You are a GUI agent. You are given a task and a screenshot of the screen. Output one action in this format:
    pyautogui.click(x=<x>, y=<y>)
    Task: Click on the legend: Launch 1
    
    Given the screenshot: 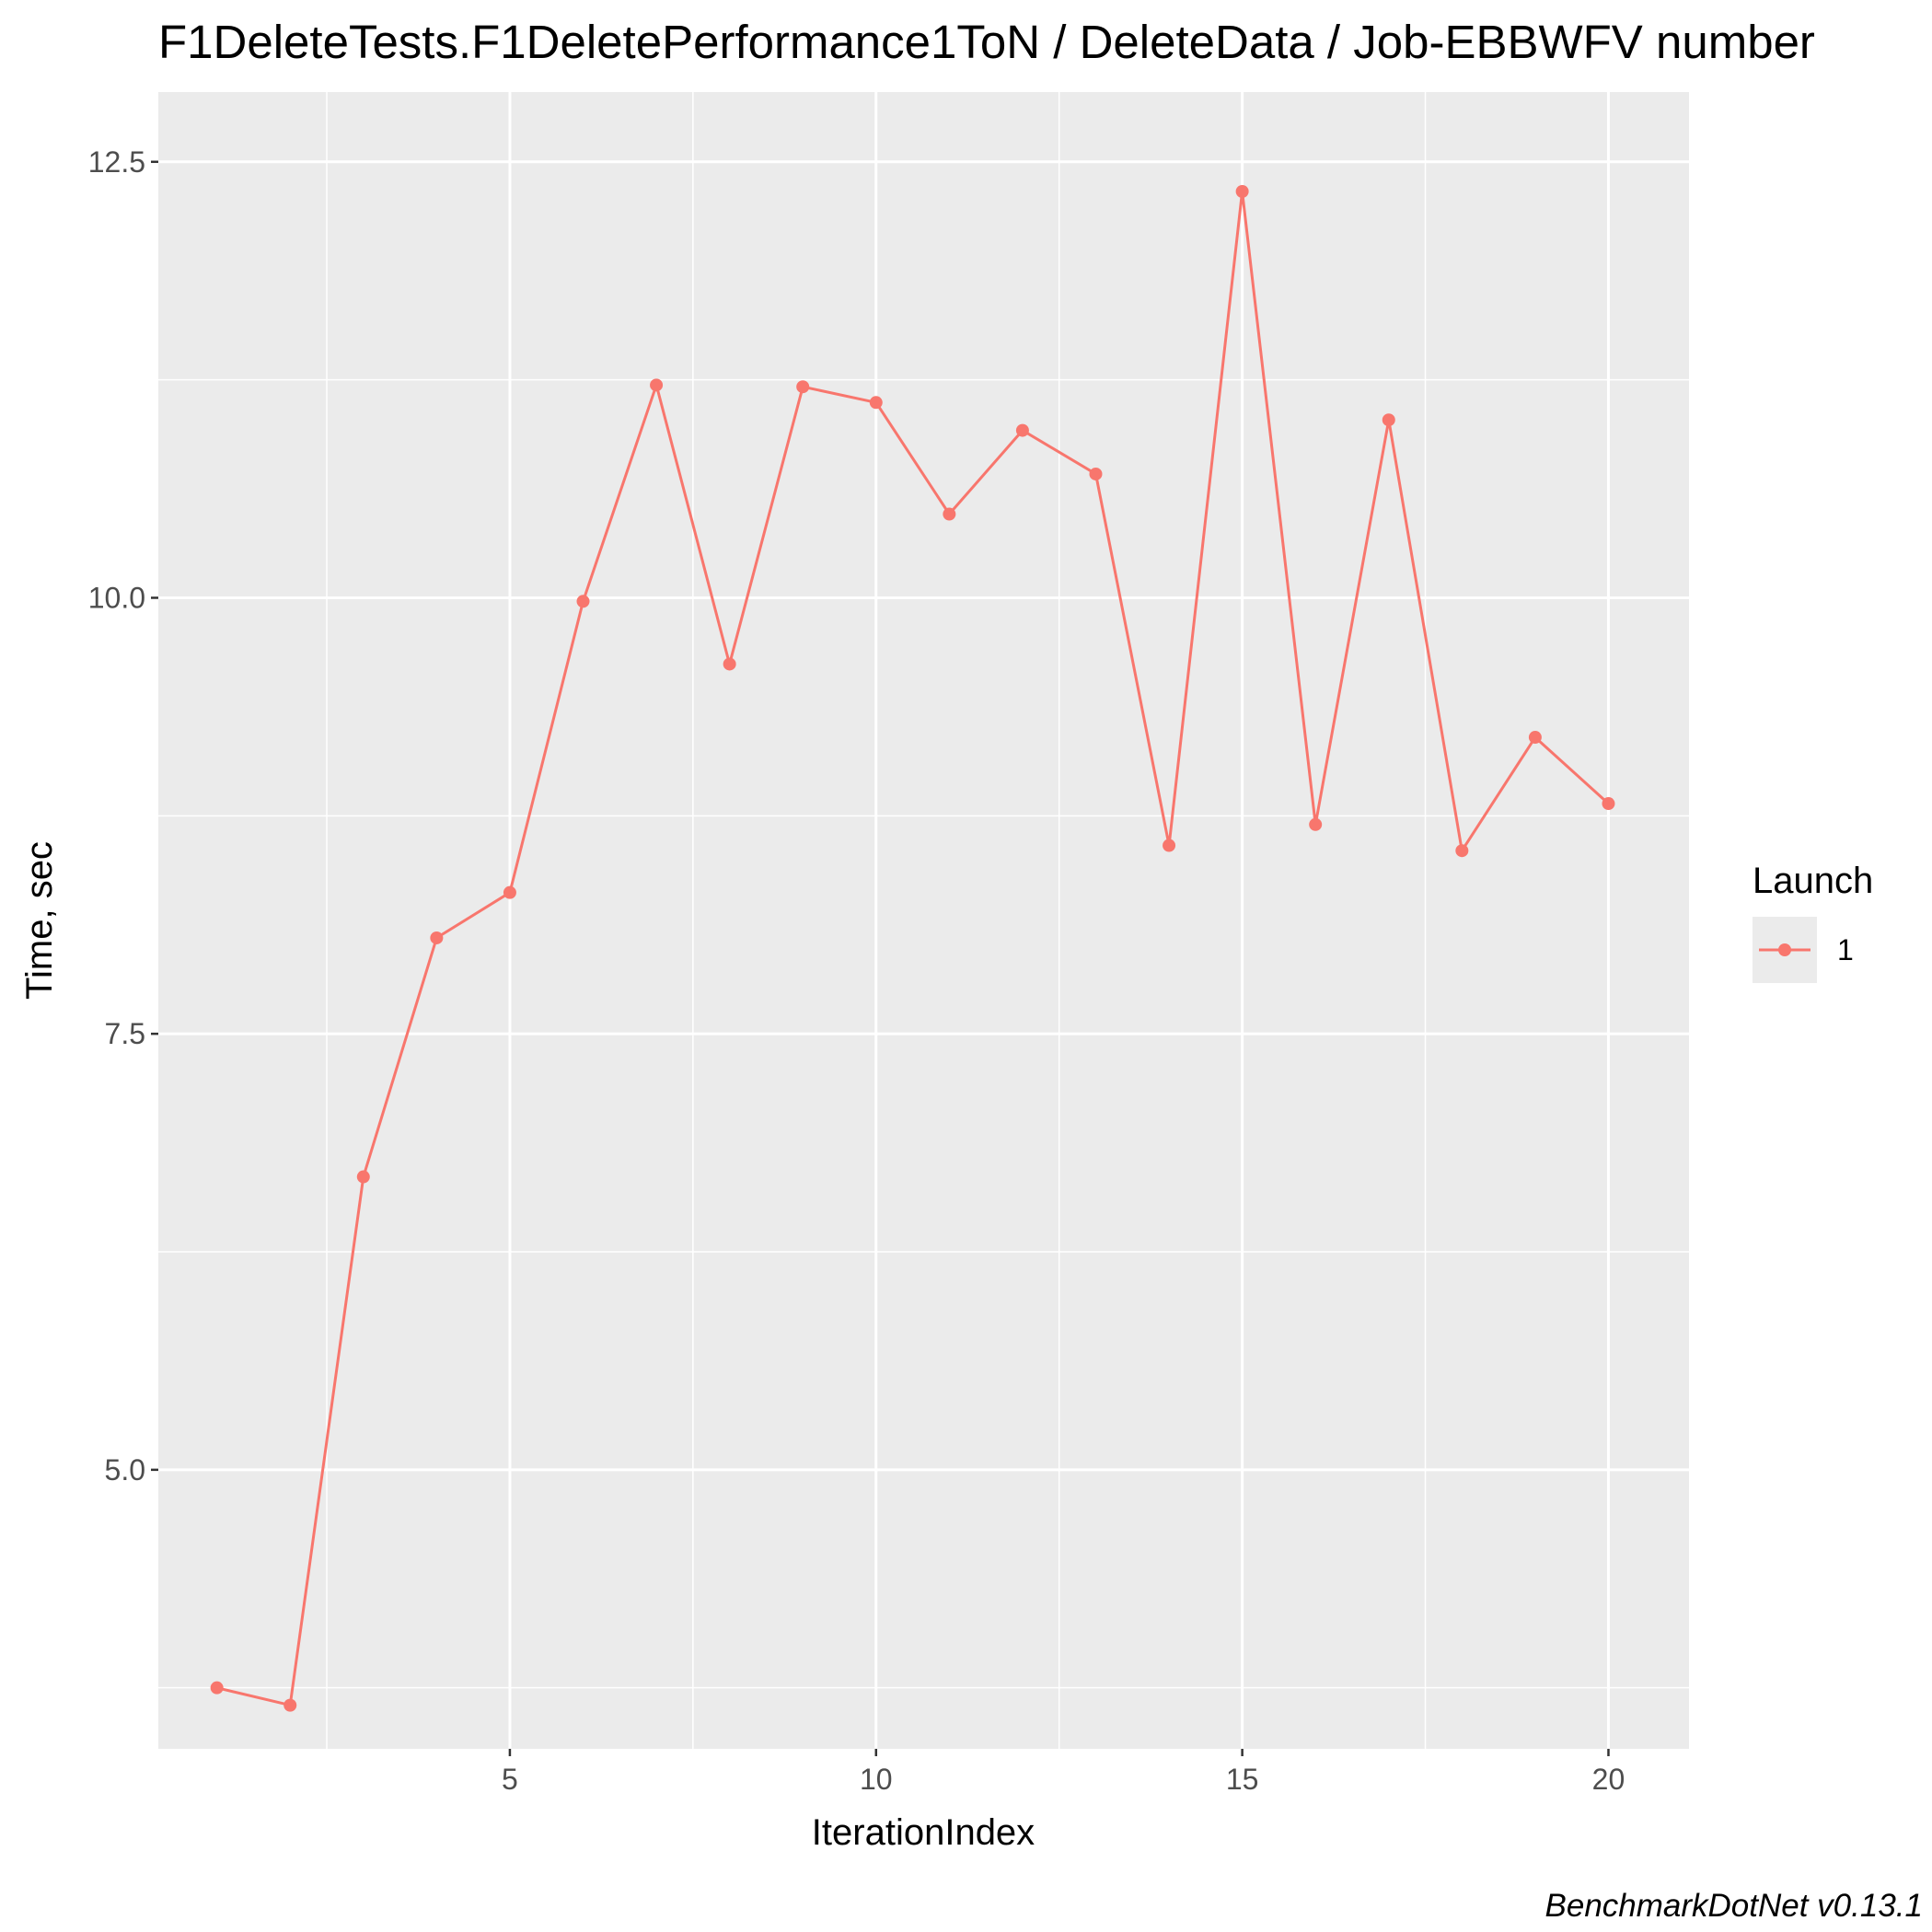 What is the action you would take?
    pyautogui.click(x=1813, y=922)
    